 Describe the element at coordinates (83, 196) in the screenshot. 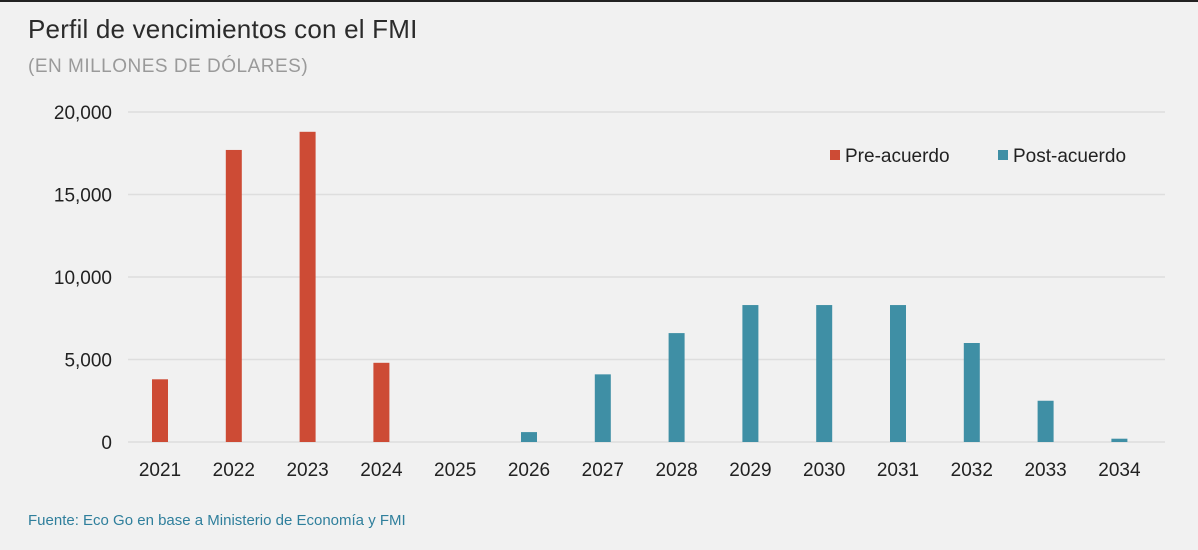

I see `y-tick-label: 15,000` at that location.